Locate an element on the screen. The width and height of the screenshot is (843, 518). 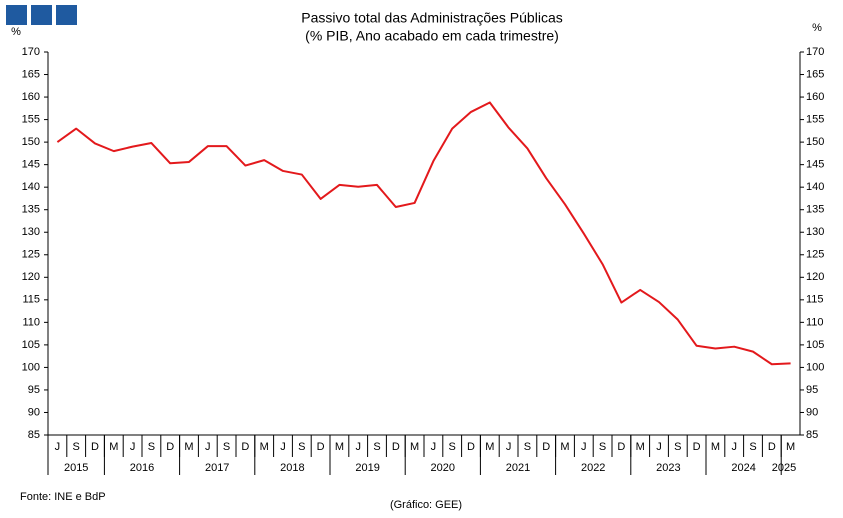
y-tick-label: 125 is located at coordinates (31, 255).